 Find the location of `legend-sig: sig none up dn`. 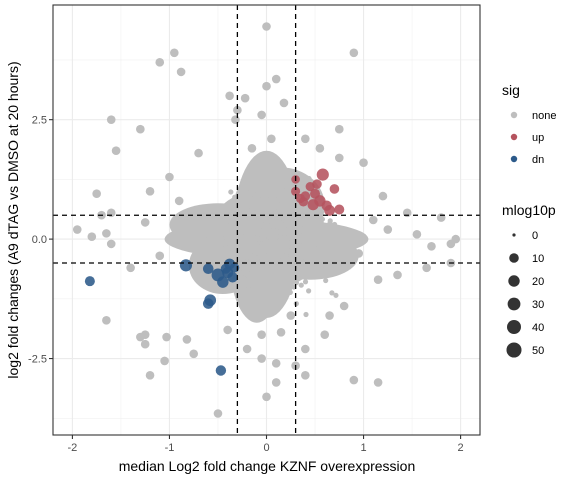

legend-sig: sig none up dn is located at coordinates (529, 124).